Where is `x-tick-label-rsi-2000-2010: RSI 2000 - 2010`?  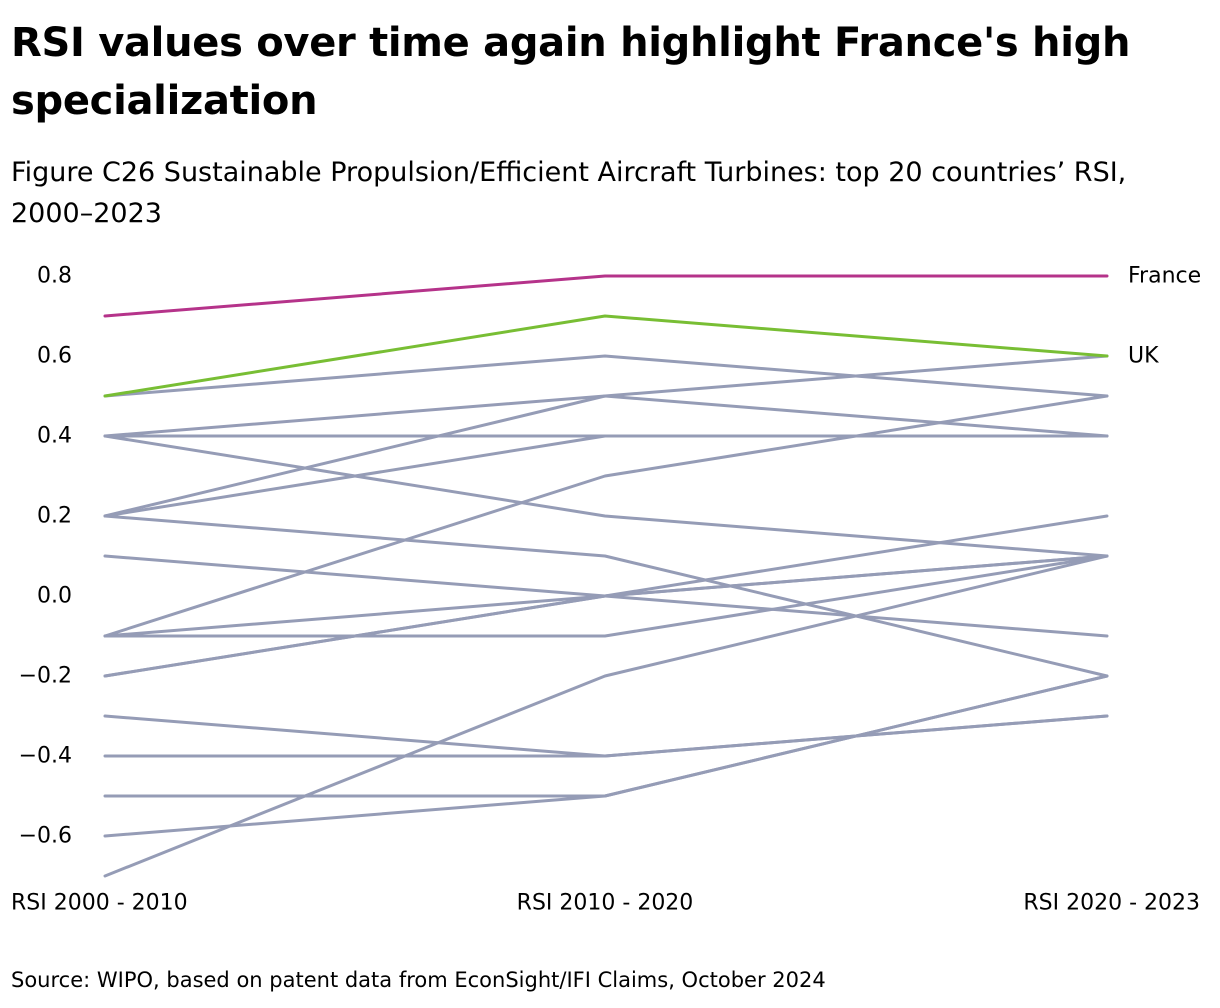
x-tick-label-rsi-2000-2010: RSI 2000 - 2010 is located at coordinates (99, 903).